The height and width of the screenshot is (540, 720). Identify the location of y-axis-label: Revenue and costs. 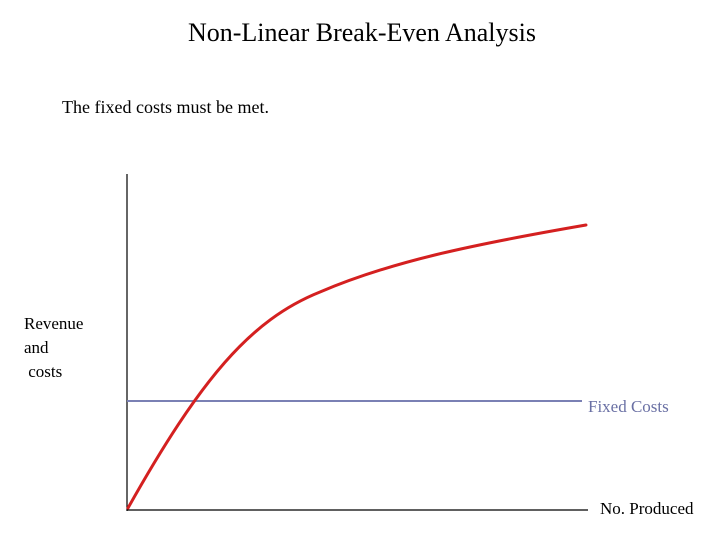
(53, 348).